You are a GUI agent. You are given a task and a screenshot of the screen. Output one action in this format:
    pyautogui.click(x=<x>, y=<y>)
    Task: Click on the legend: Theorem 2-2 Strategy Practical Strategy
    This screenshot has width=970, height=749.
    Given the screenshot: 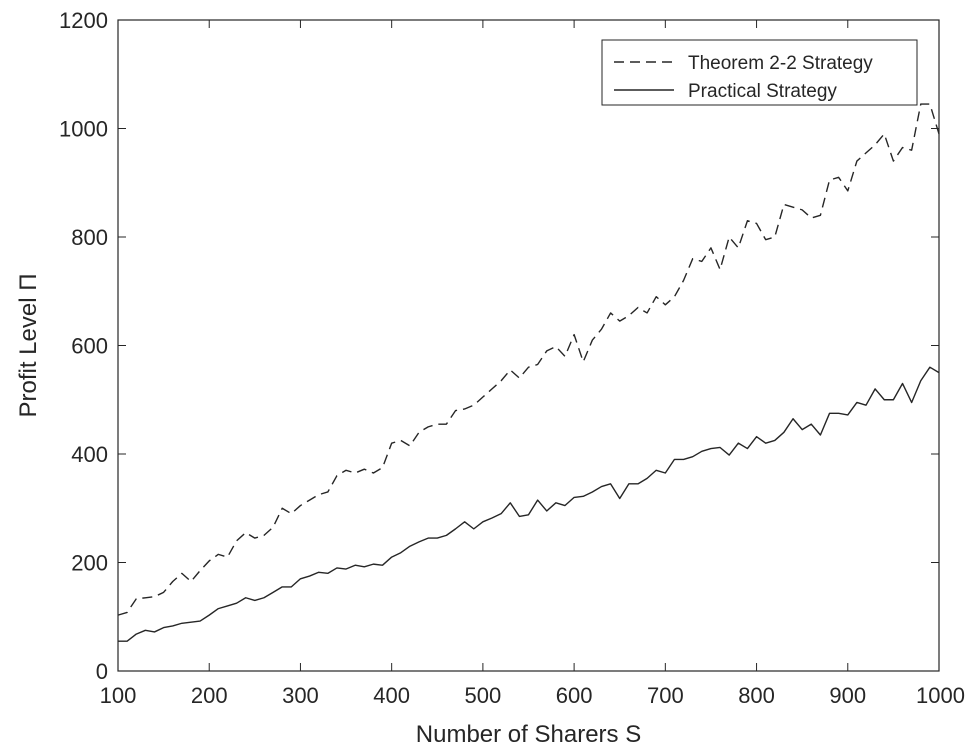 What is the action you would take?
    pyautogui.click(x=759, y=72)
    